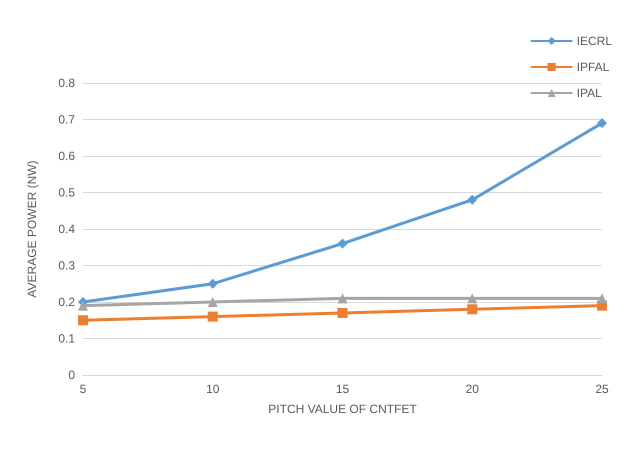  I want to click on y-tick-label: 0.8, so click(67, 83).